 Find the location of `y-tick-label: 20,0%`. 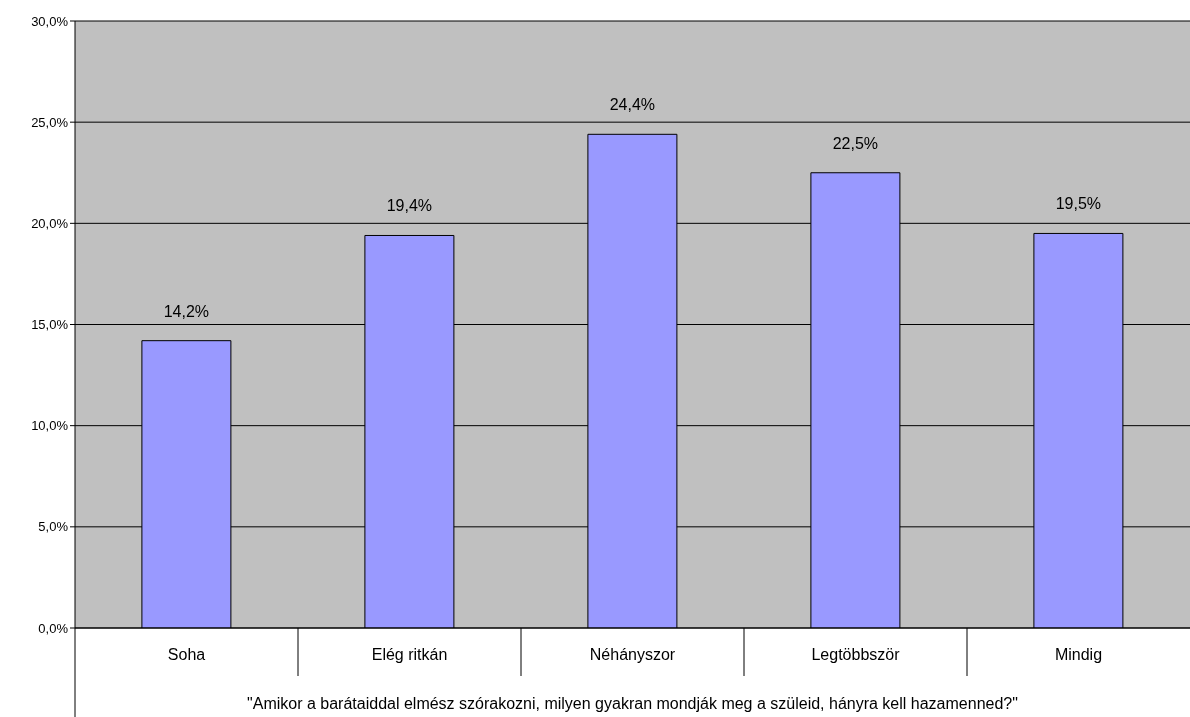

y-tick-label: 20,0% is located at coordinates (50, 223).